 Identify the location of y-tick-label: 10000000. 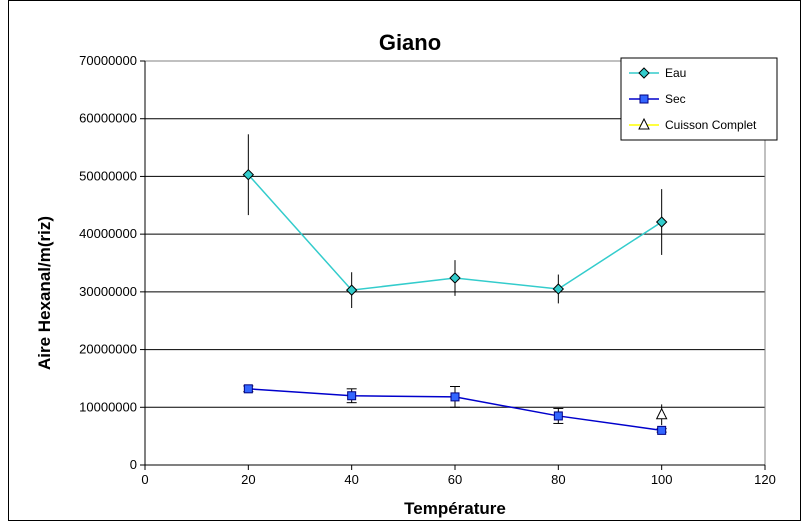
(108, 406).